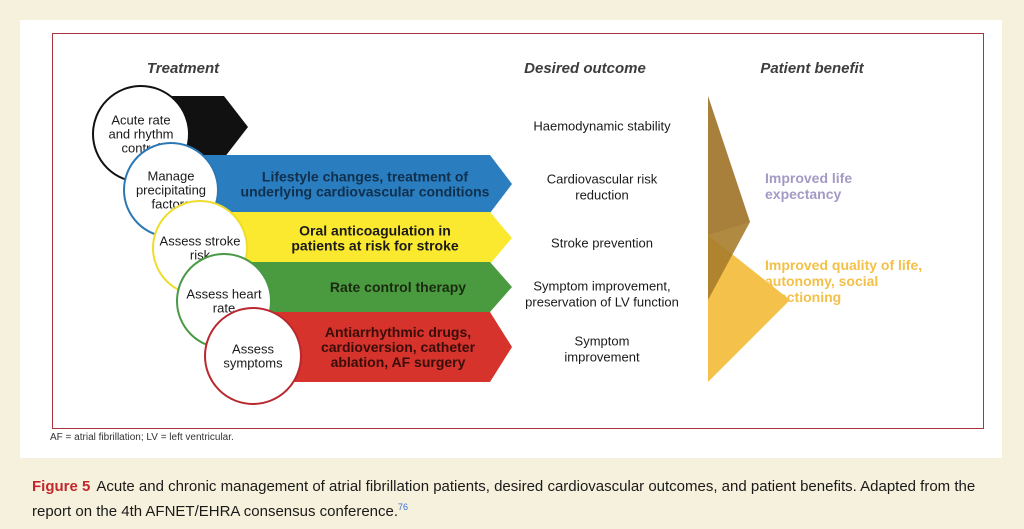 The width and height of the screenshot is (1024, 529). What do you see at coordinates (821, 281) in the screenshot?
I see `patient-benefit-2-line: autonomy, social` at bounding box center [821, 281].